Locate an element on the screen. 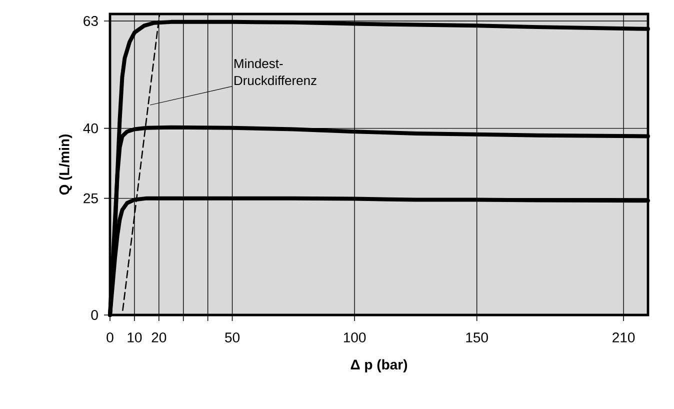 This screenshot has width=674, height=409. x-tick-label: 50 is located at coordinates (232, 337).